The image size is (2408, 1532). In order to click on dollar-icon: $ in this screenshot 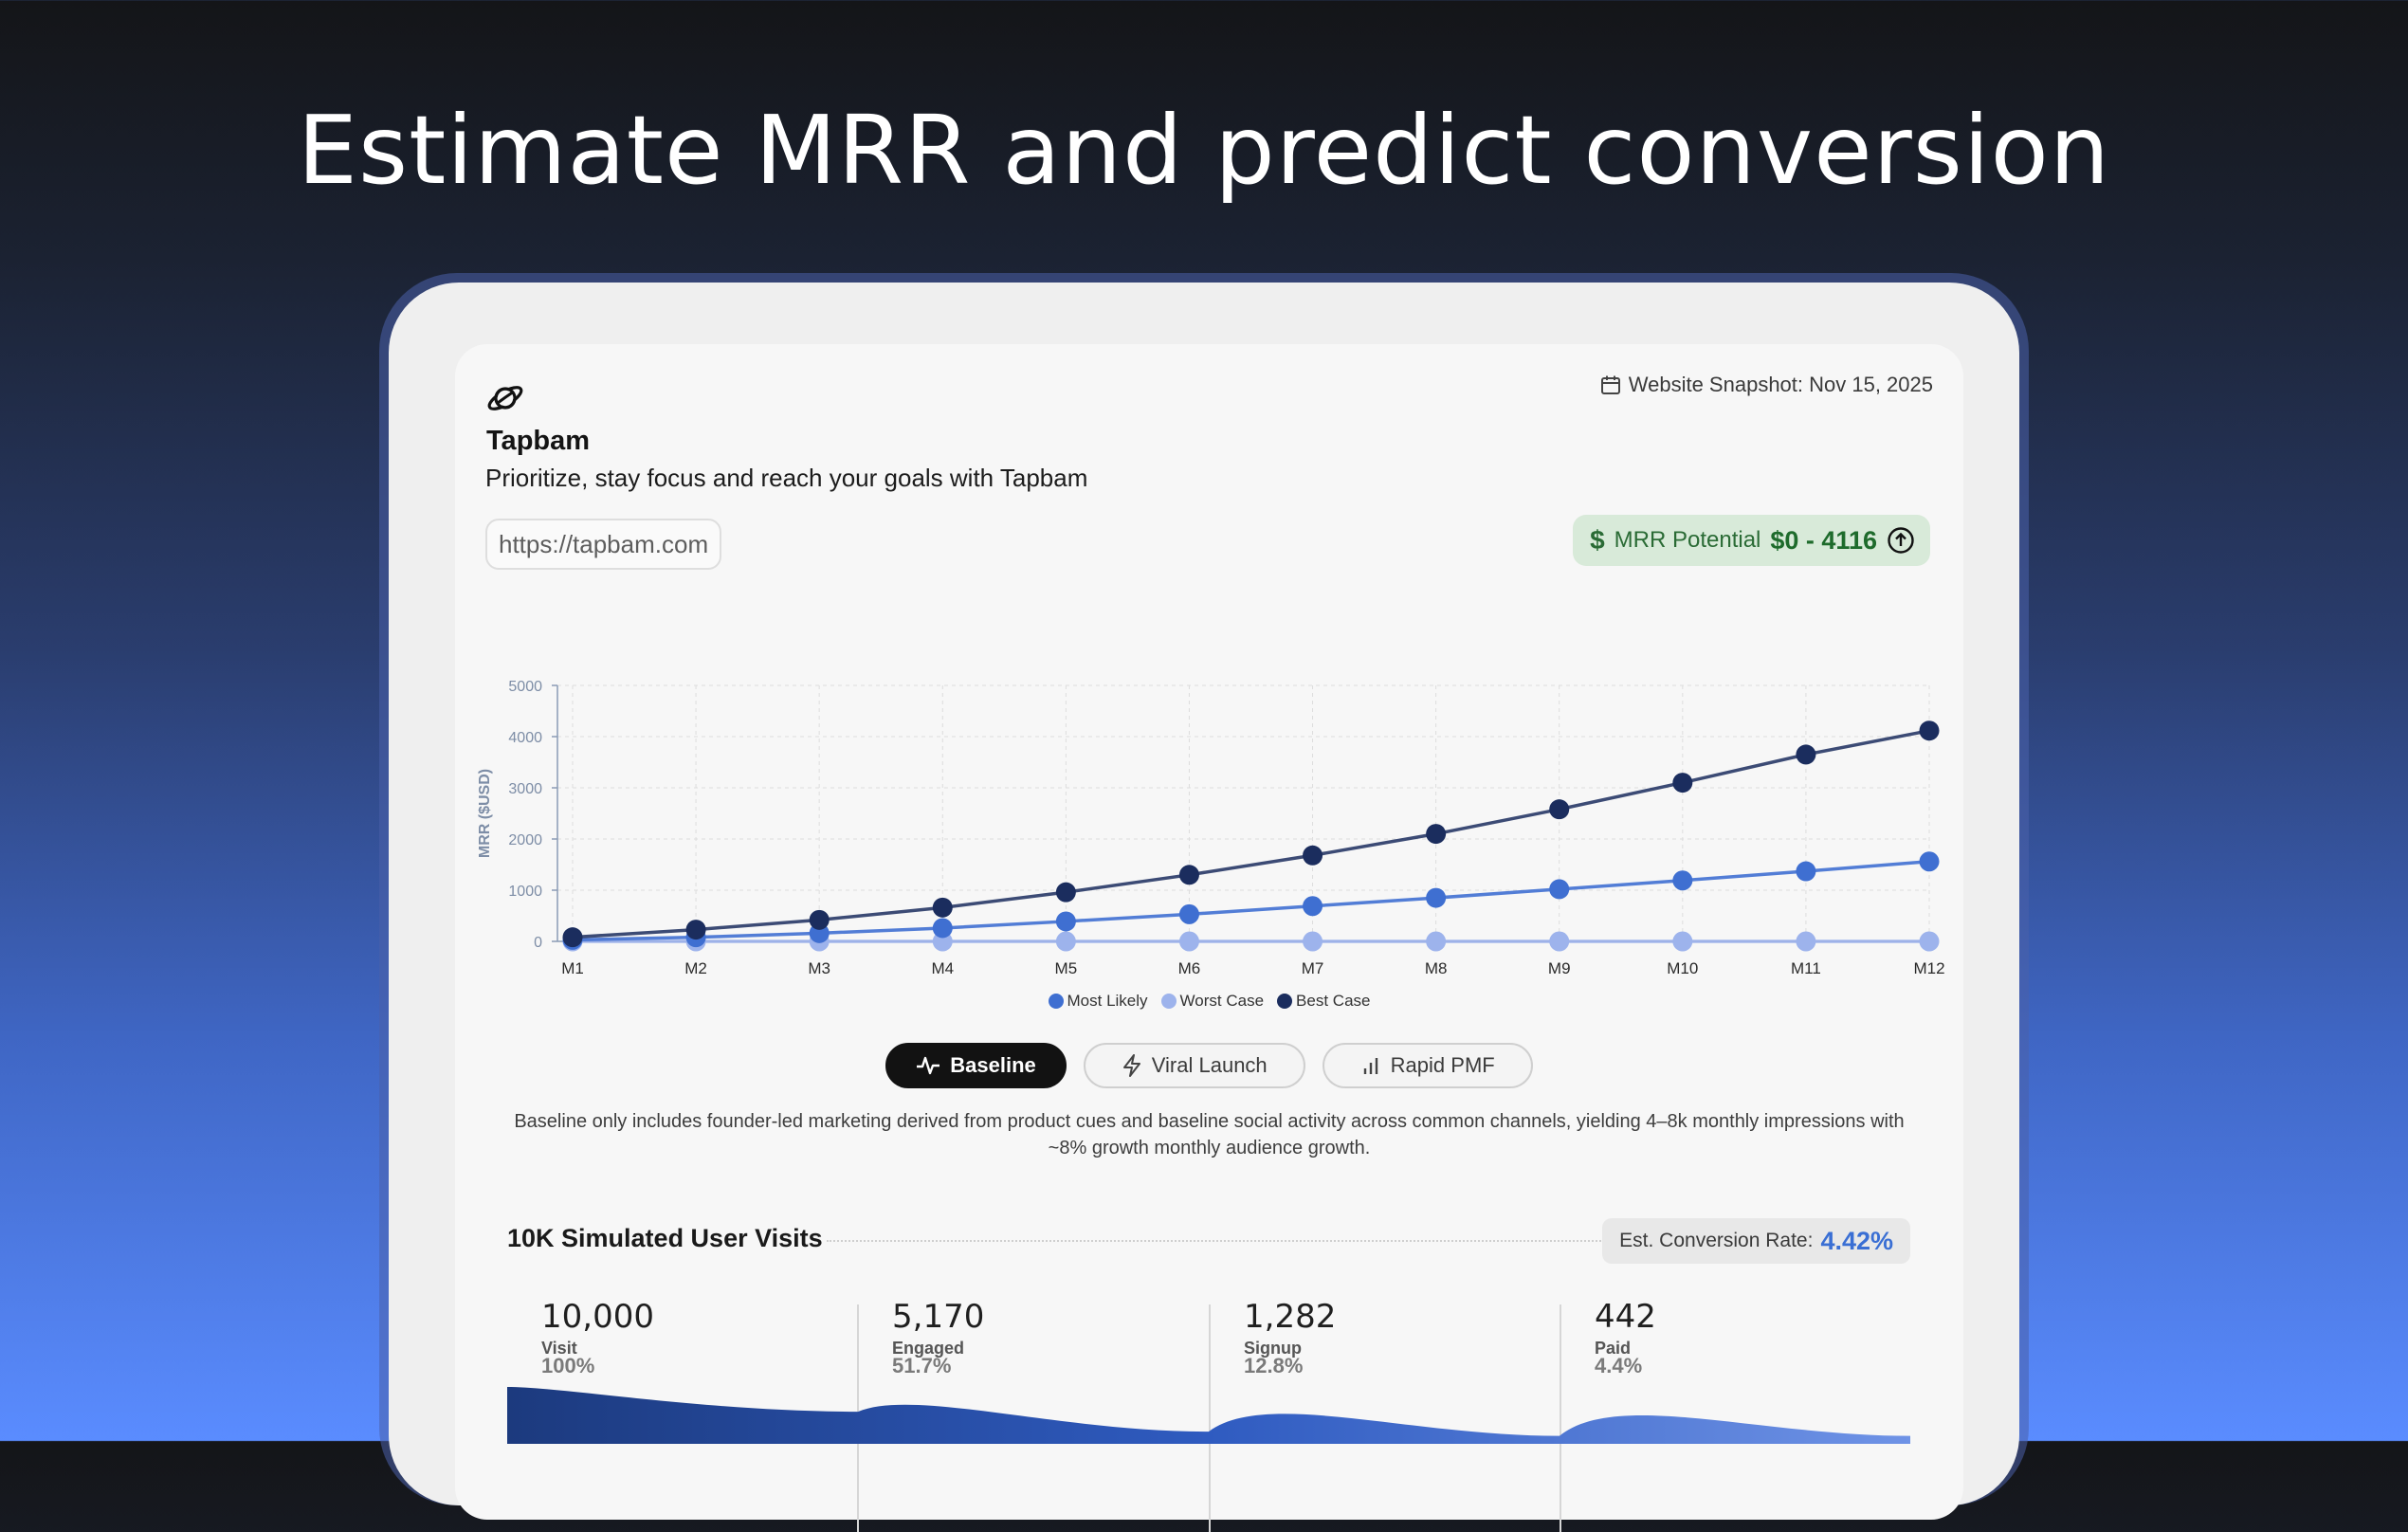, I will do `click(1597, 540)`.